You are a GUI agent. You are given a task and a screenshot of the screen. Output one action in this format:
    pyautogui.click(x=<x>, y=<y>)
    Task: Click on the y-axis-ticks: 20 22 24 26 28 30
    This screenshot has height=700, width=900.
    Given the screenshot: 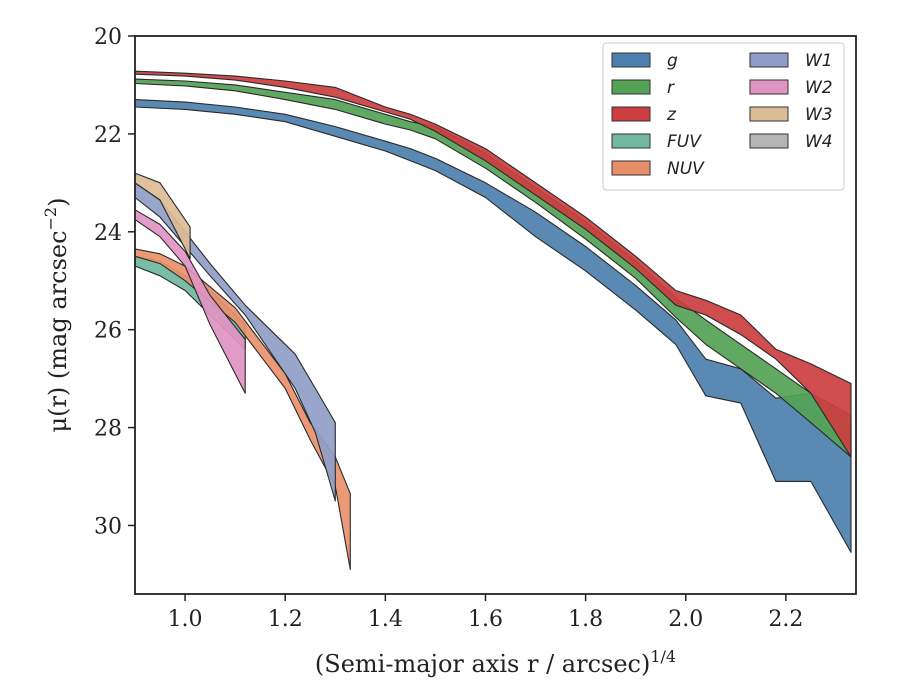 What is the action you would take?
    pyautogui.click(x=114, y=282)
    